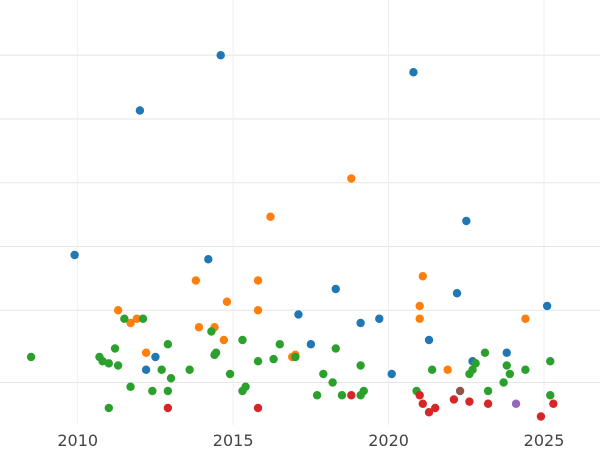 The height and width of the screenshot is (450, 600). What do you see at coordinates (77, 440) in the screenshot?
I see `x-tick-label: 2010` at bounding box center [77, 440].